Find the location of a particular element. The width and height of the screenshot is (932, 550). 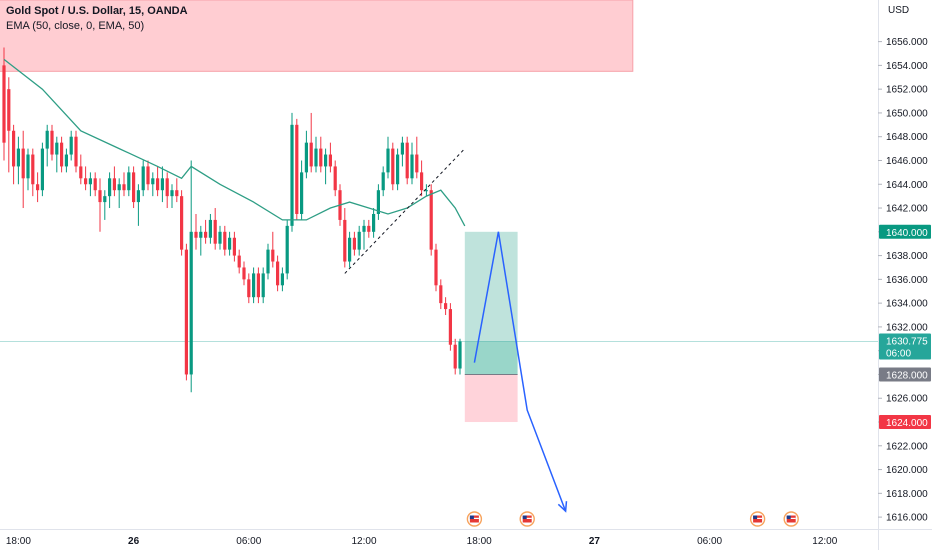

target-price-badge-bg is located at coordinates (905, 231).